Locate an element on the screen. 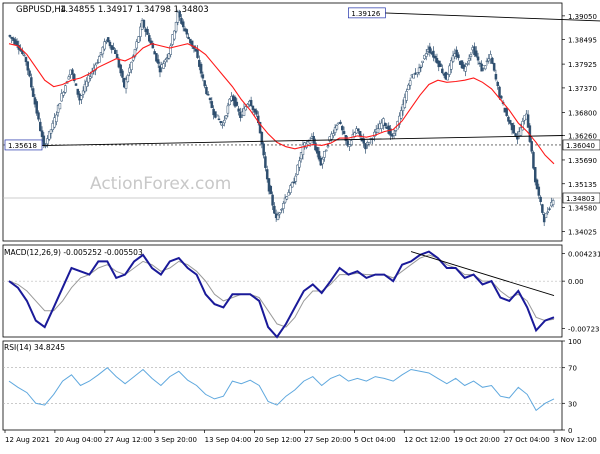  macd-title: MACD(12,26,9) -0.005252 -0.005503 is located at coordinates (73, 252).